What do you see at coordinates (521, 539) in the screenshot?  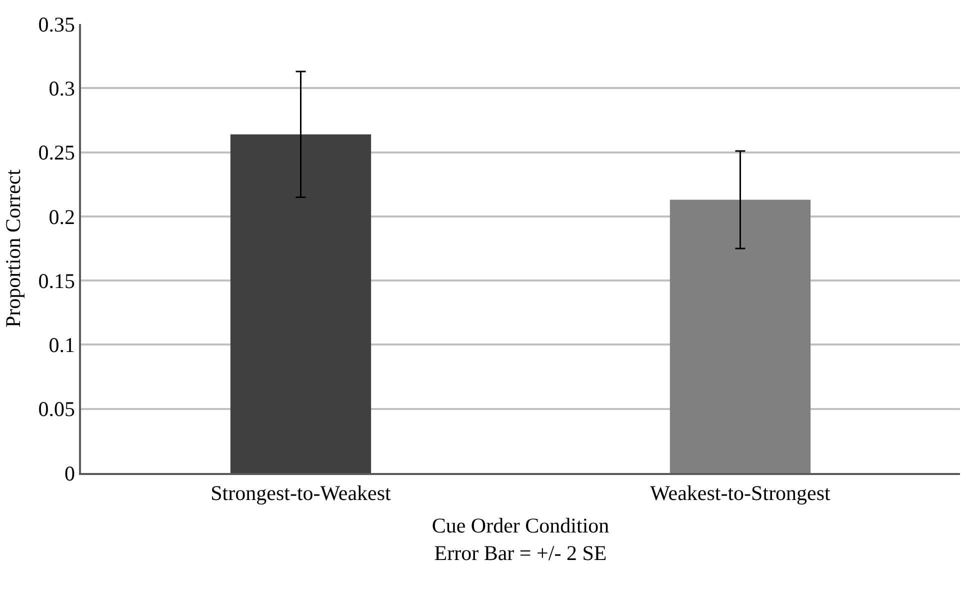 I see `x-axis-title: Cue Order Condition Error Bar = +/- 2 SE` at bounding box center [521, 539].